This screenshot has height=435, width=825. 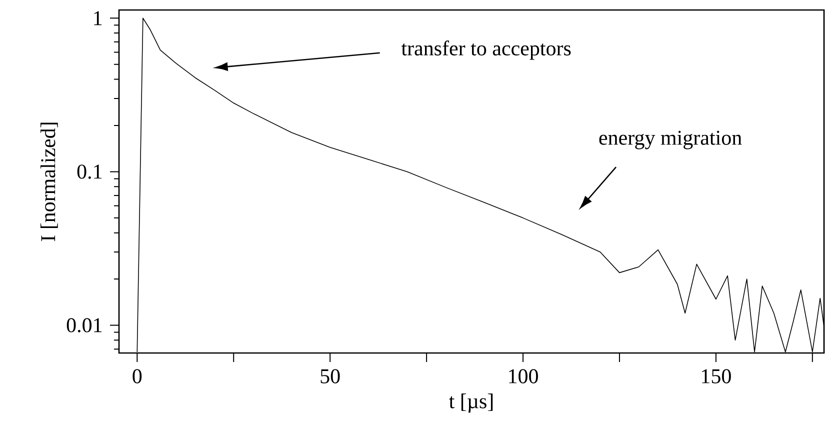 What do you see at coordinates (89, 171) in the screenshot?
I see `y-tick-label: 0.1` at bounding box center [89, 171].